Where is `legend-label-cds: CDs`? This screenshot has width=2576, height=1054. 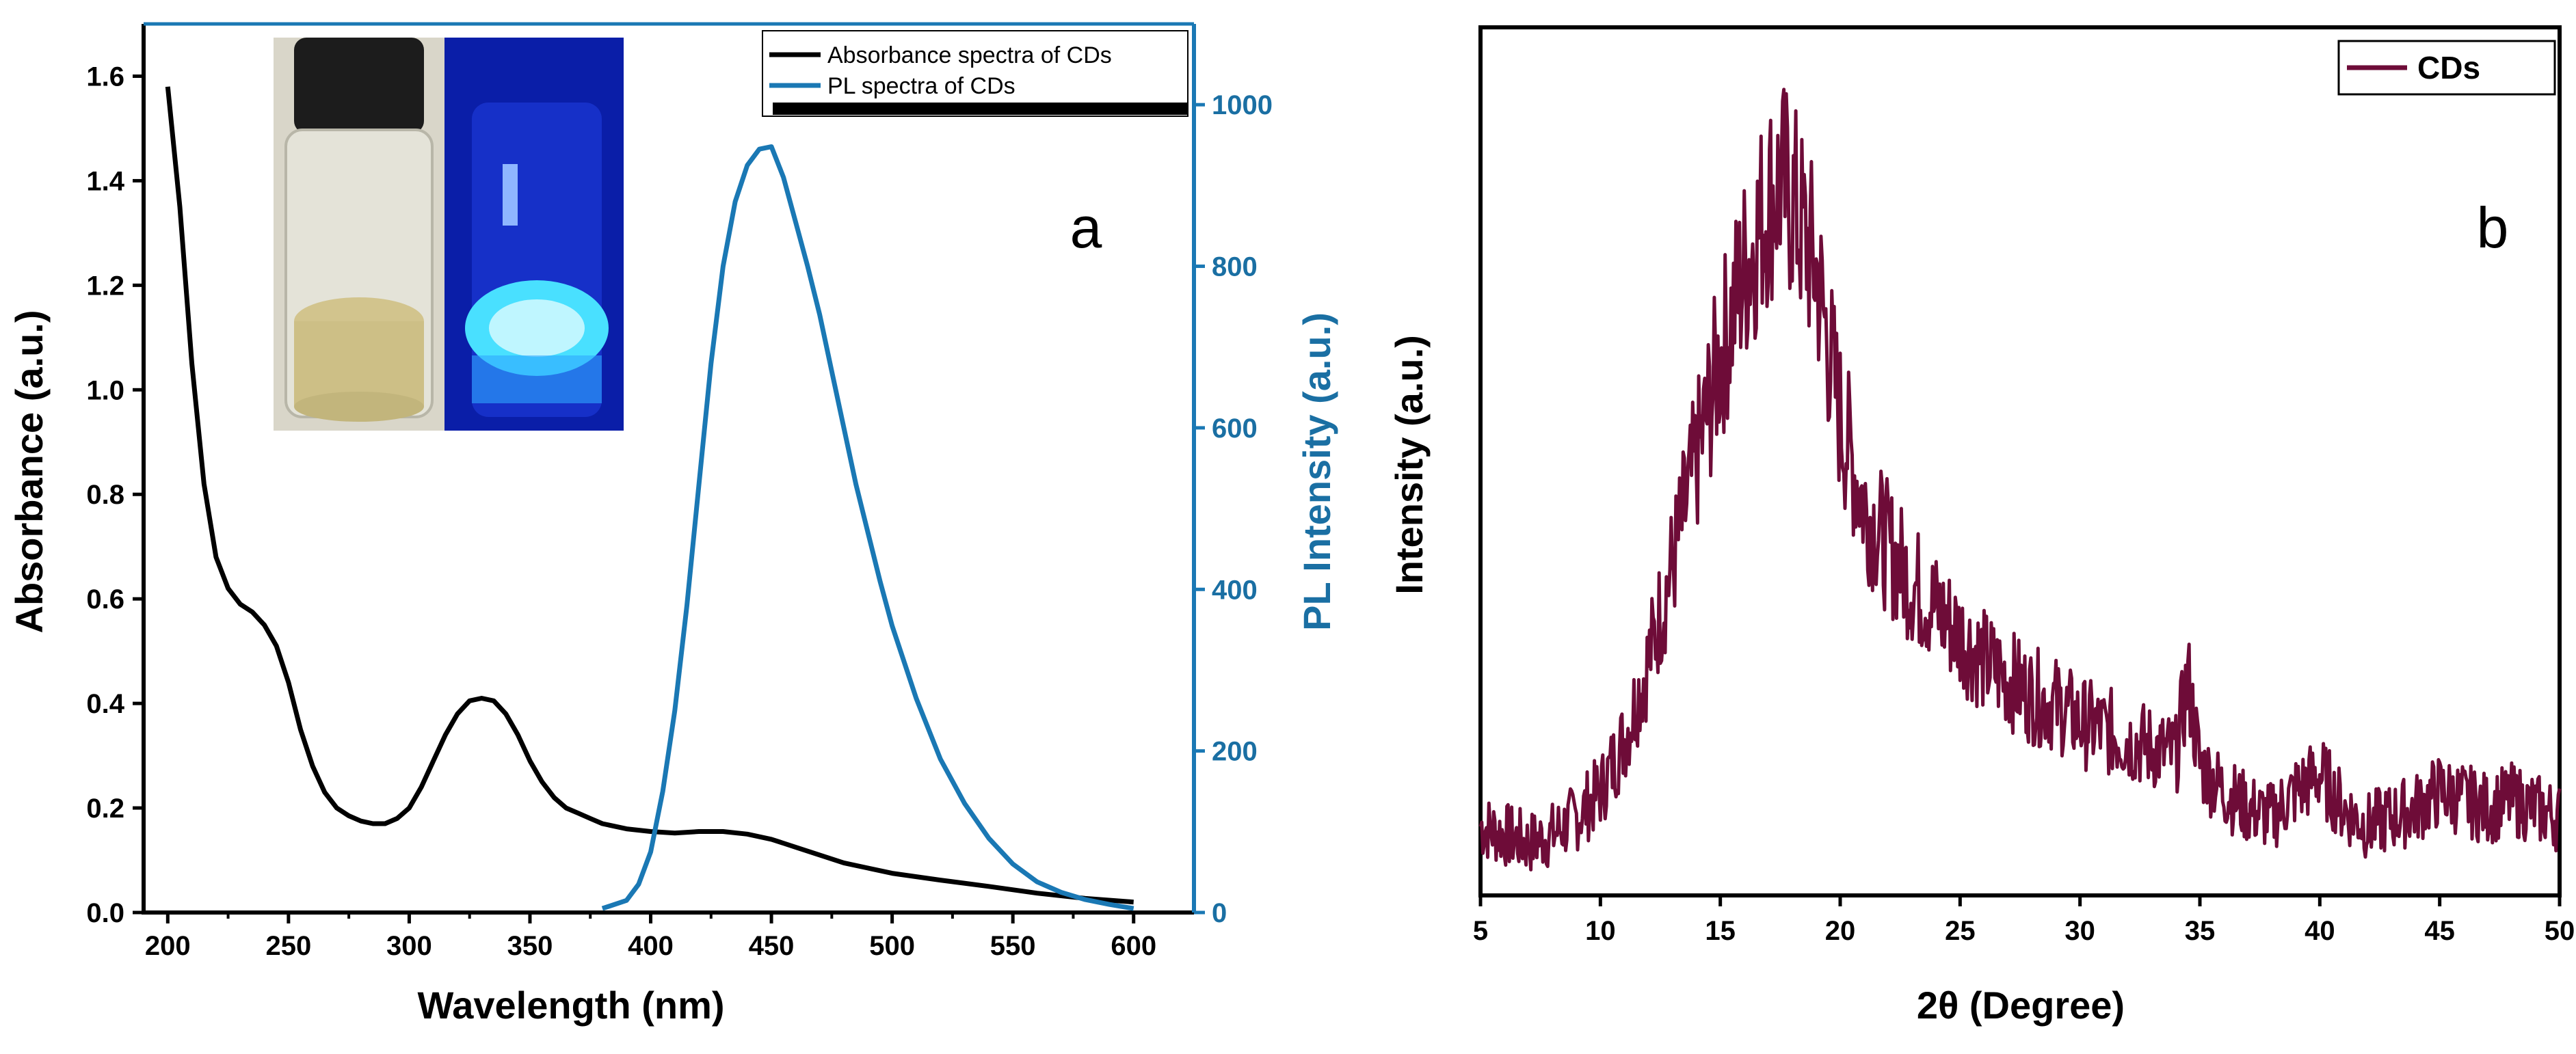
legend-label-cds: CDs is located at coordinates (2448, 67).